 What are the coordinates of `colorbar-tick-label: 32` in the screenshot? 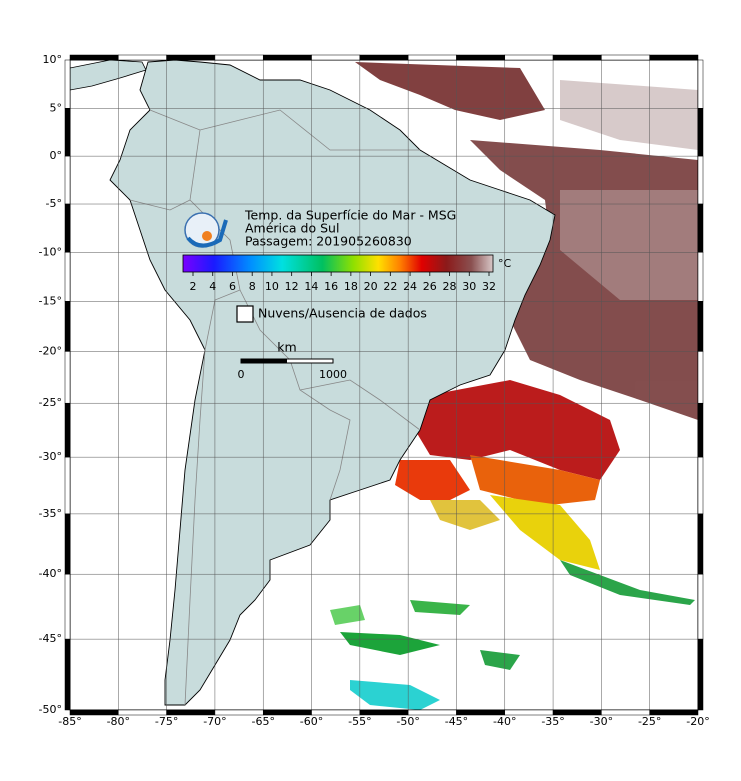 It's located at (489, 286).